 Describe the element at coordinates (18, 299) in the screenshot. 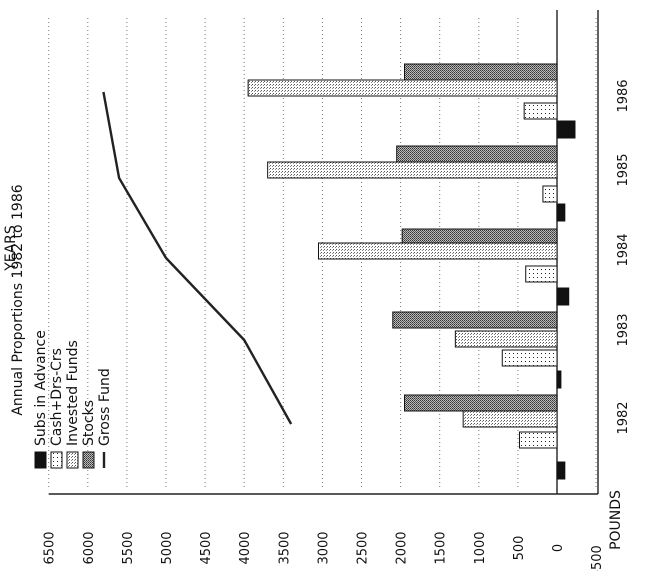

I see `chart-title: Annual Proportions 1982 to 1986` at that location.